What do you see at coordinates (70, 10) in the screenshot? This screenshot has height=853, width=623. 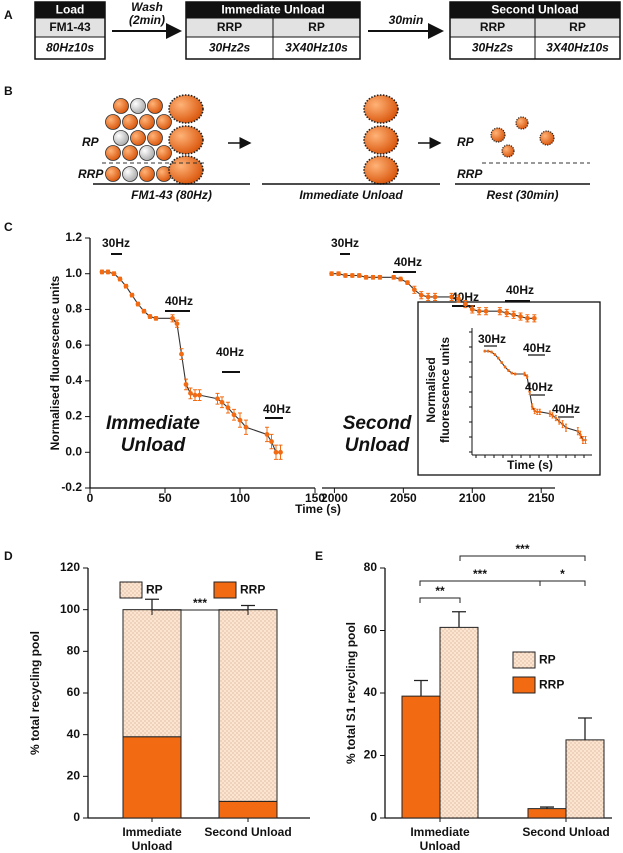 I see `step-title: Load` at bounding box center [70, 10].